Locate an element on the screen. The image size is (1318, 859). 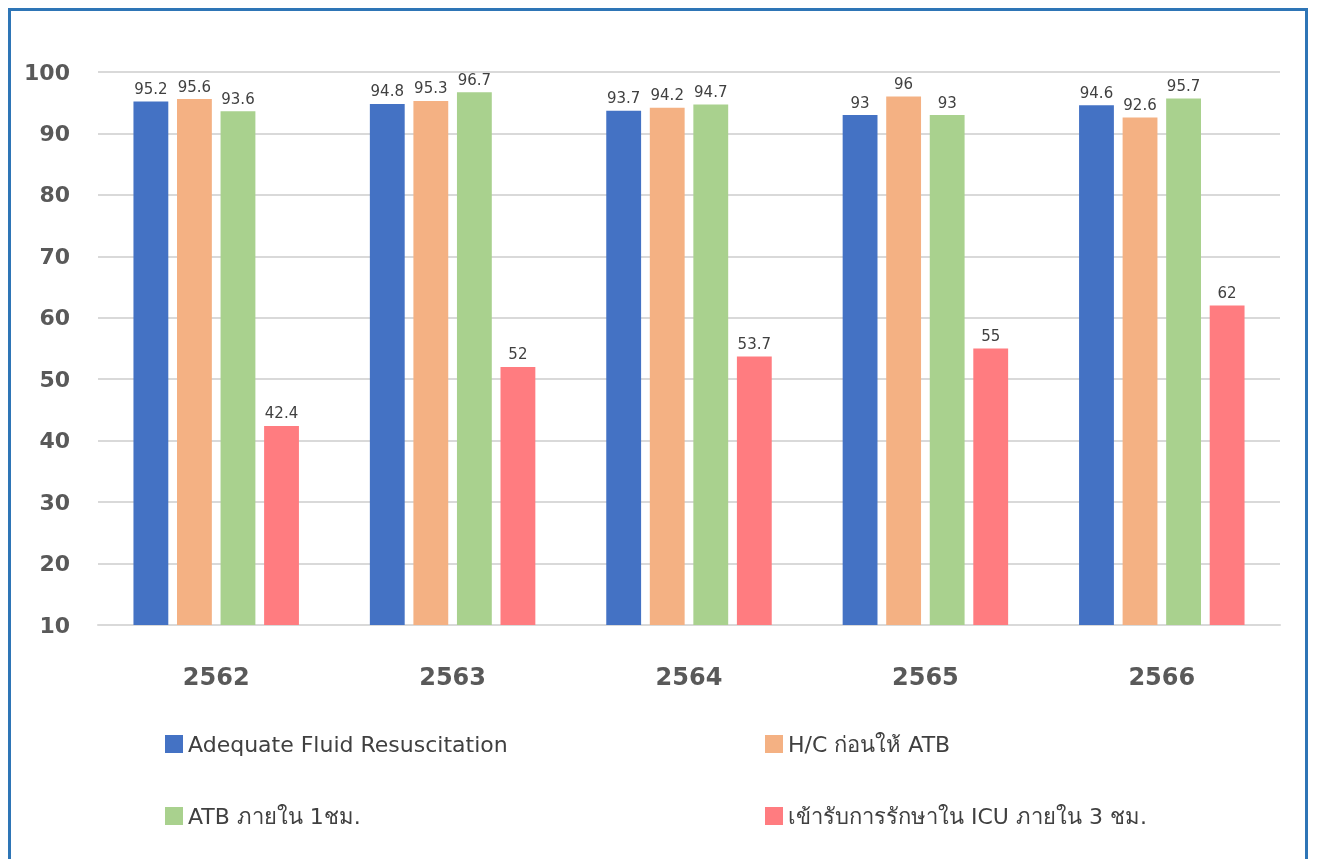
data-label: 42.4 is located at coordinates (281, 413).